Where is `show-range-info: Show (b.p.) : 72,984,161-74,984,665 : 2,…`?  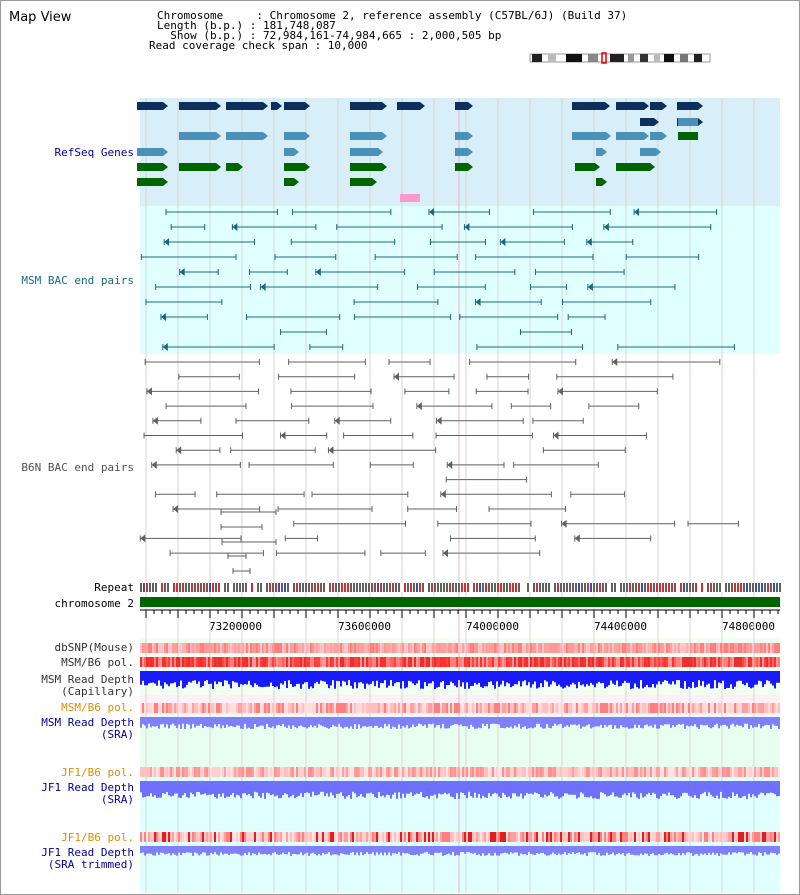
show-range-info: Show (b.p.) : 72,984,161-74,984,665 : 2,… is located at coordinates (329, 35).